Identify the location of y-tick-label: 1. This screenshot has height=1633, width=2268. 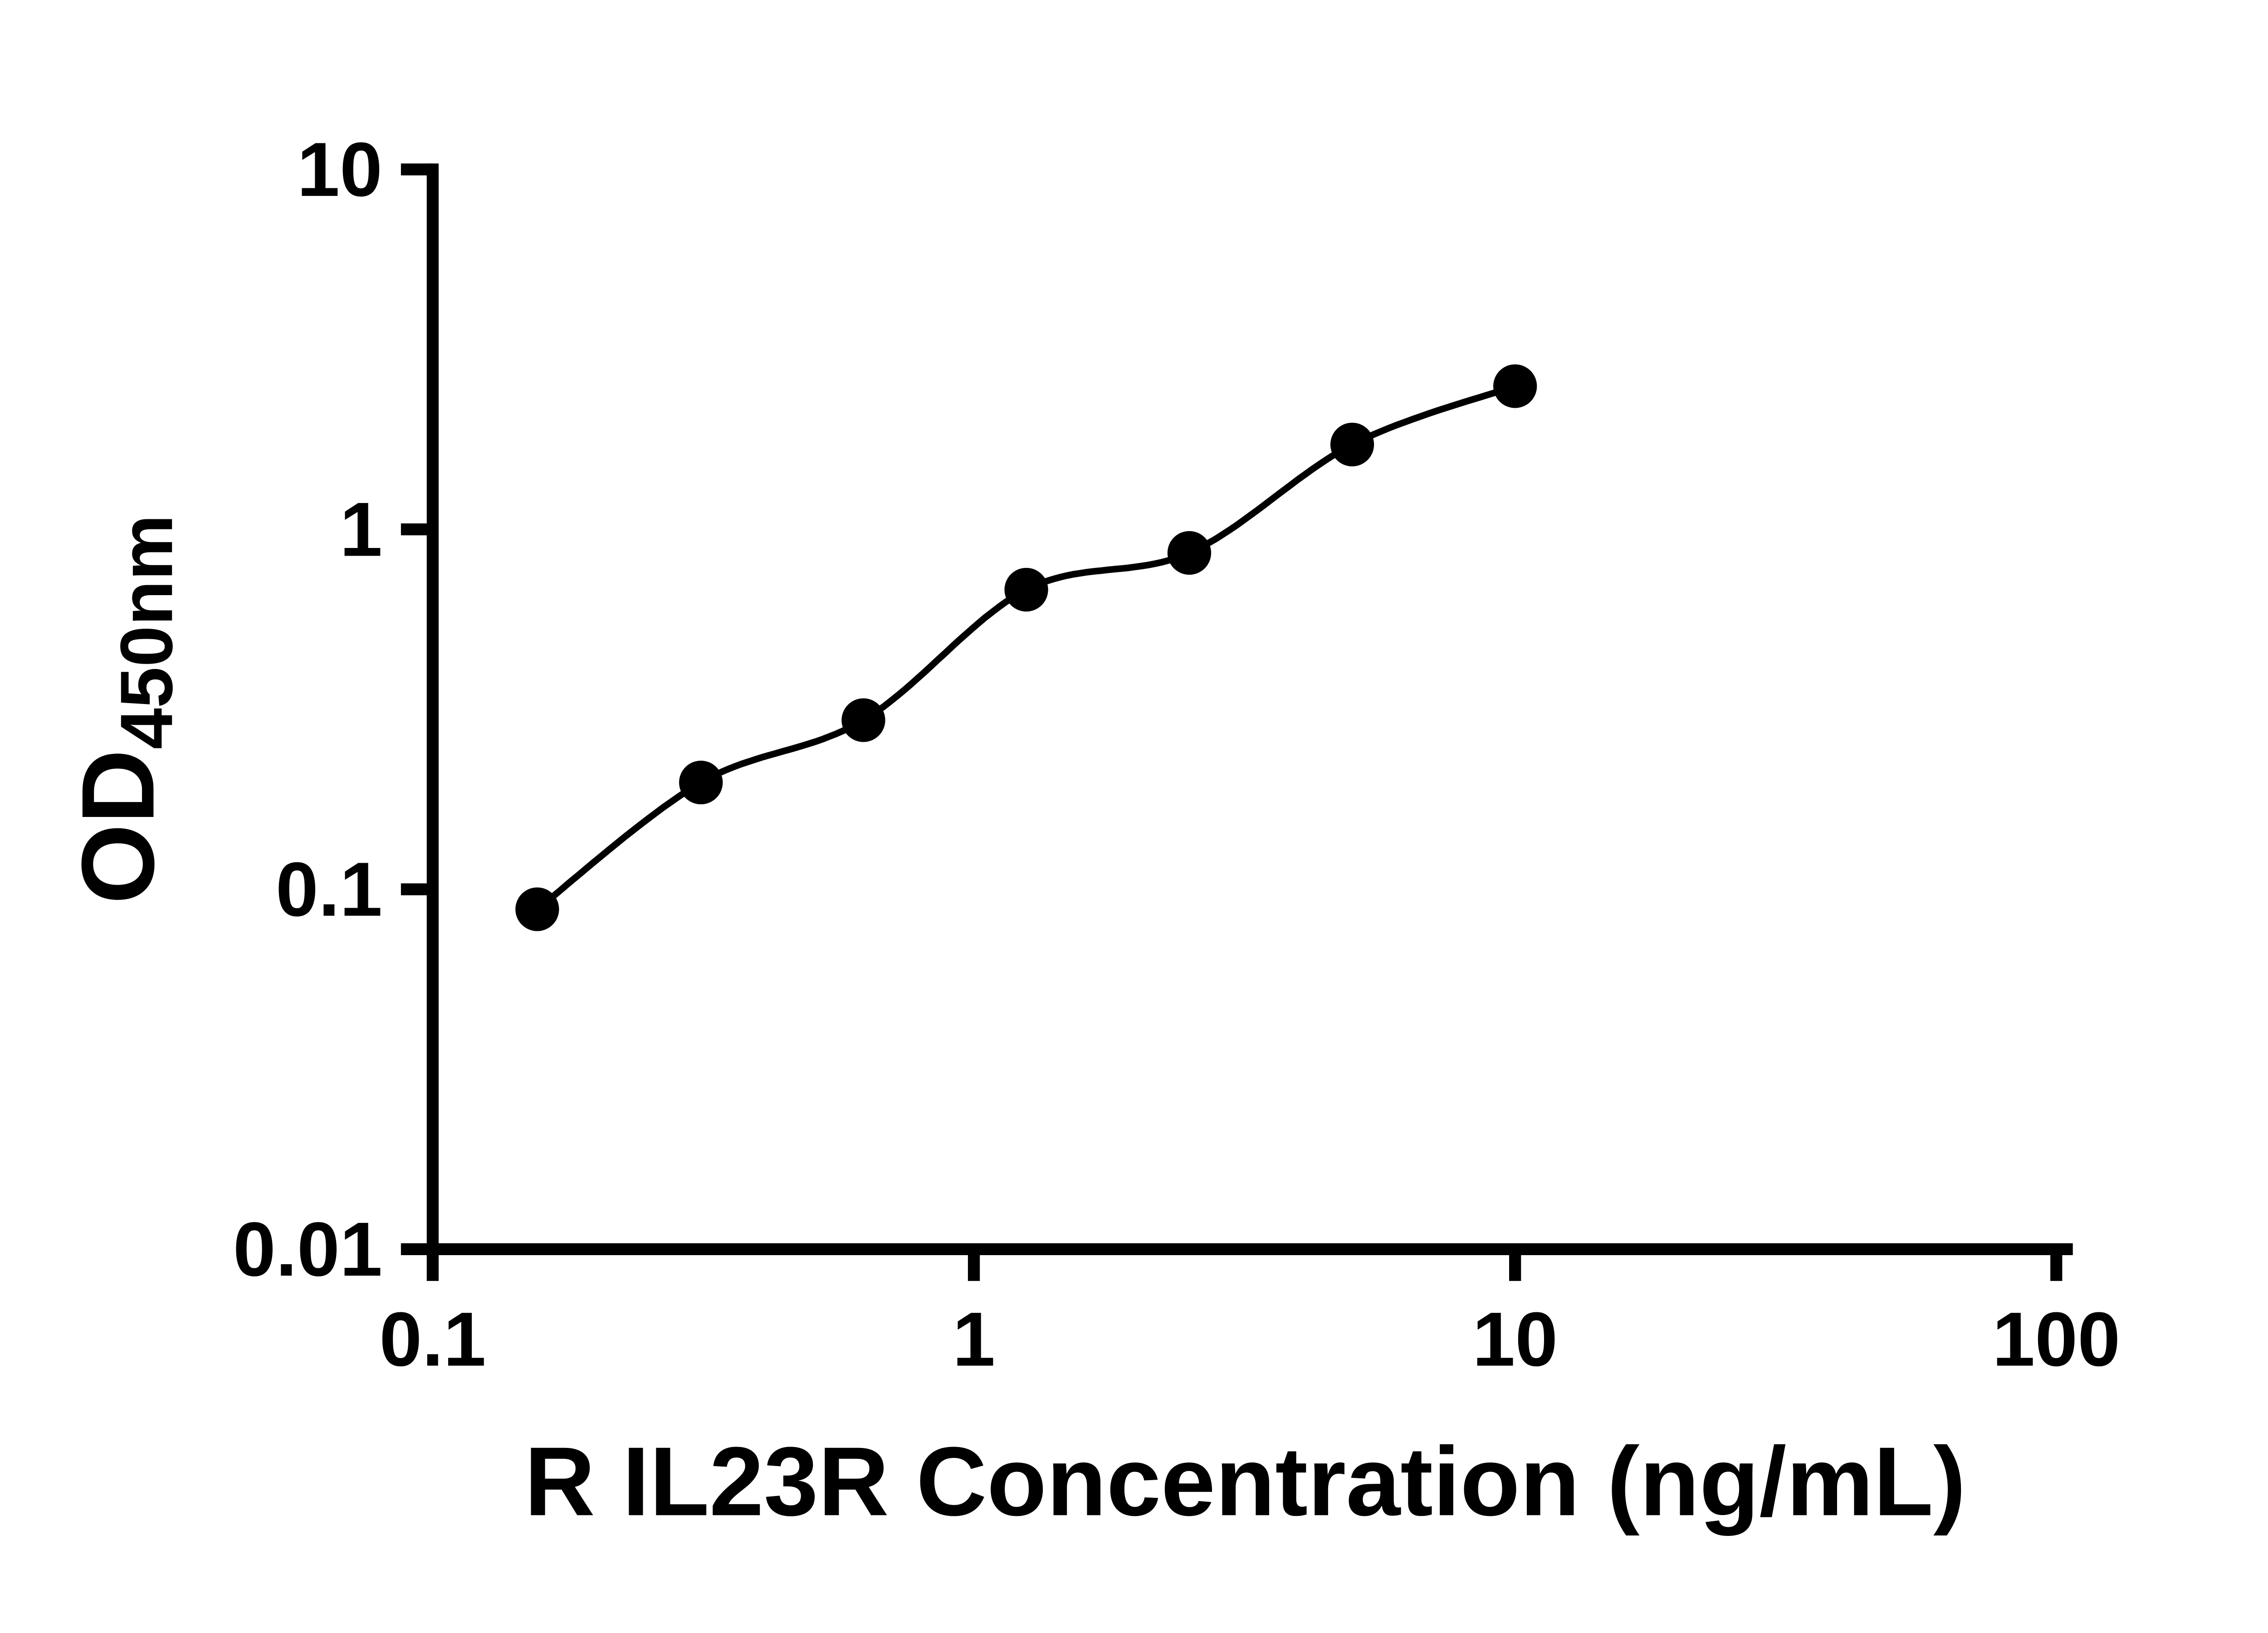
(361, 529).